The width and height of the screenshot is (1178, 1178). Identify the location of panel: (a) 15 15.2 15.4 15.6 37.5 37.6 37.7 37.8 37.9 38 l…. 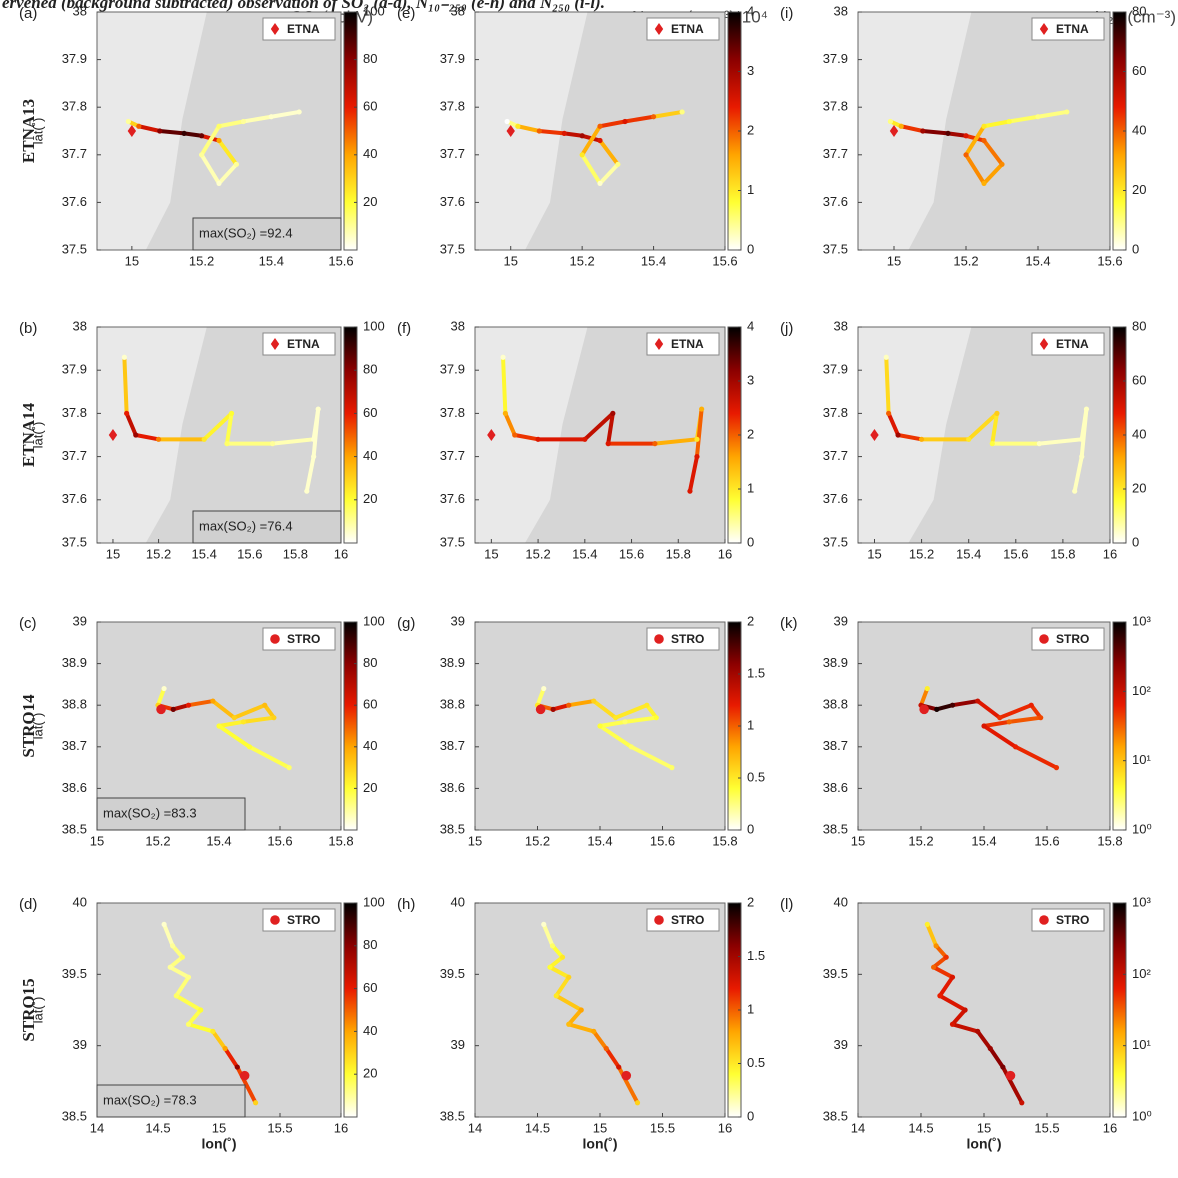
(202, 135).